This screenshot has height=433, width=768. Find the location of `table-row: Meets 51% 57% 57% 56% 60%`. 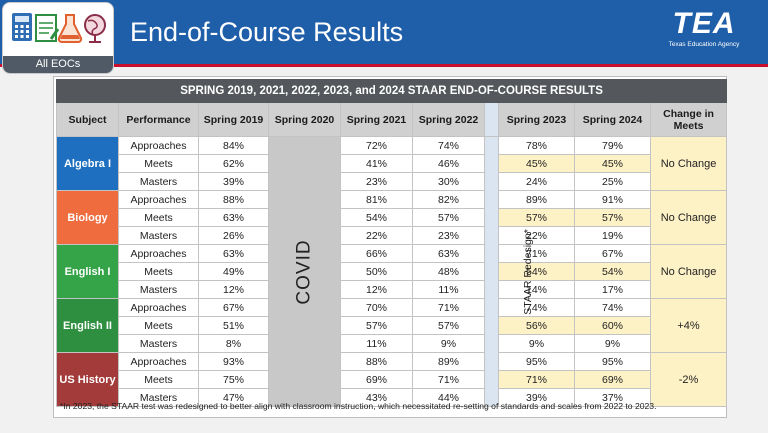

table-row: Meets 51% 57% 57% 56% 60% is located at coordinates (392, 325).